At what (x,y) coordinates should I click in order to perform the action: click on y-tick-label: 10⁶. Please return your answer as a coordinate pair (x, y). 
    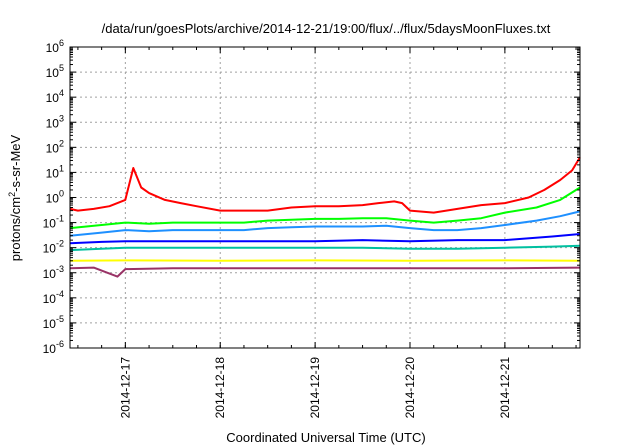
    Looking at the image, I should click on (55, 46).